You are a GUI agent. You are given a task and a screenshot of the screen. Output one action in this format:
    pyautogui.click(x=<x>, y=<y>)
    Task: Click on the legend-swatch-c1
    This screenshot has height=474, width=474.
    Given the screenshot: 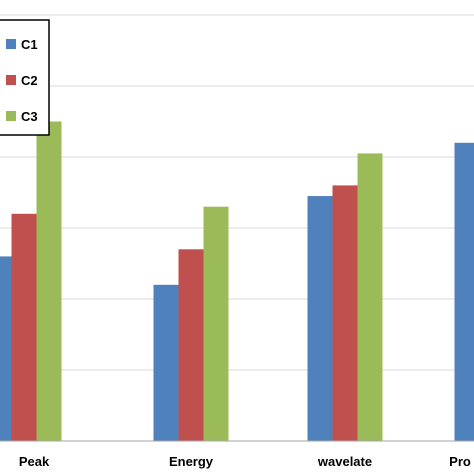 What is the action you would take?
    pyautogui.click(x=11, y=44)
    